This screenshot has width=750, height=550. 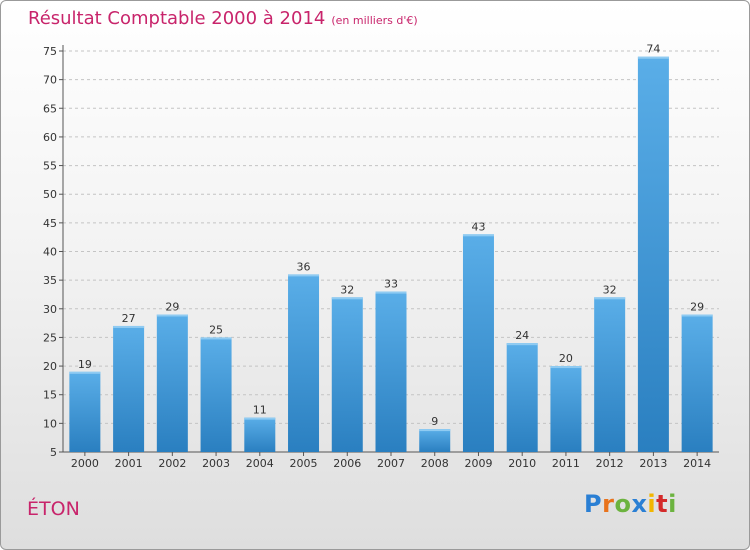 I want to click on bar-2005, so click(x=304, y=363).